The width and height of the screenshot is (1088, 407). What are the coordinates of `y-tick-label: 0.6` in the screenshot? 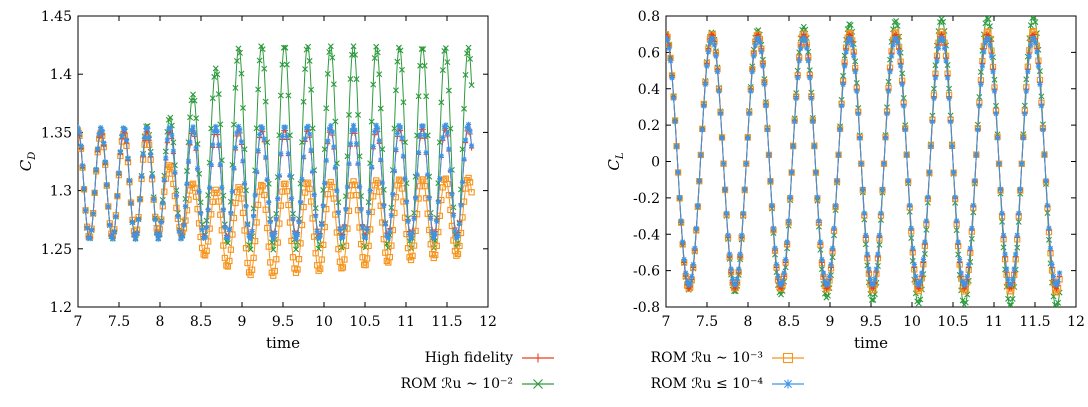 It's located at (649, 53).